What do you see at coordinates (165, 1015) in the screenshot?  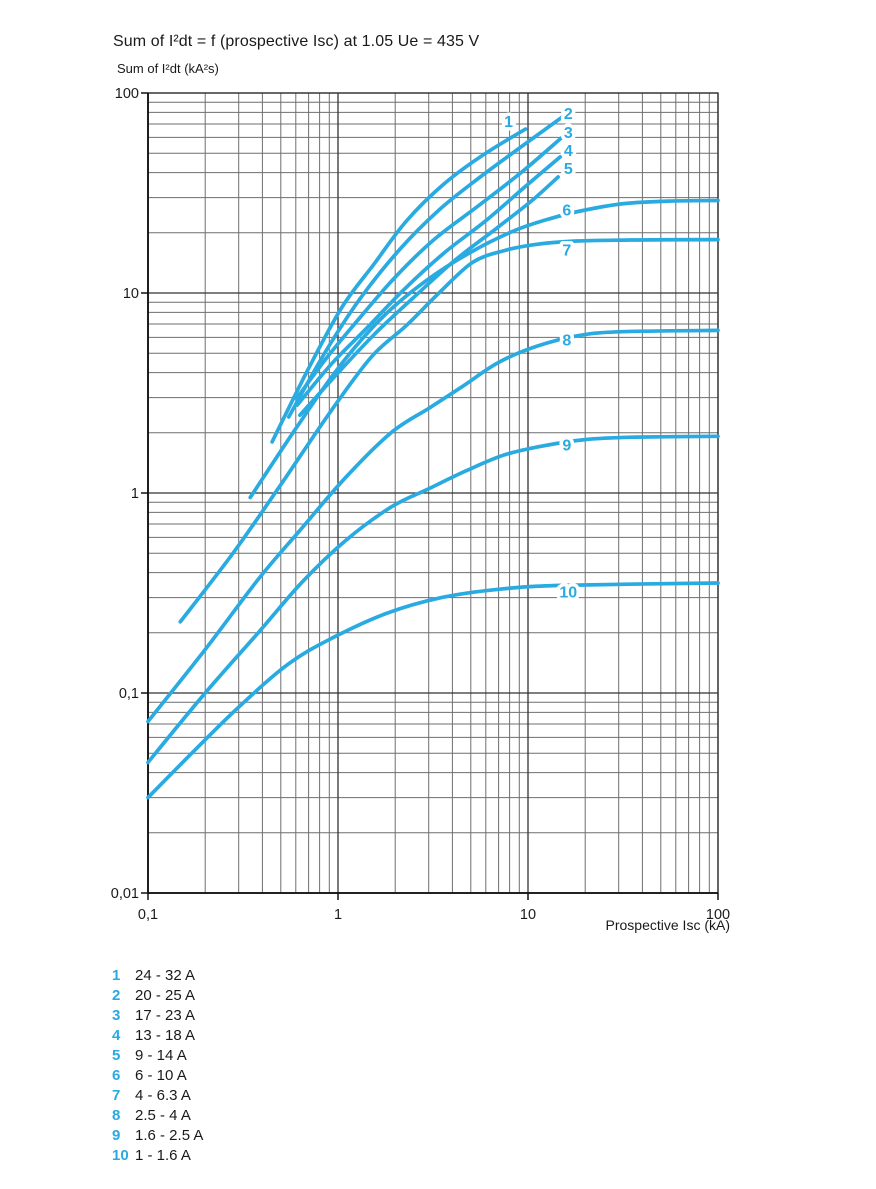 I see `legend-curve-range: 17 - 23 A` at bounding box center [165, 1015].